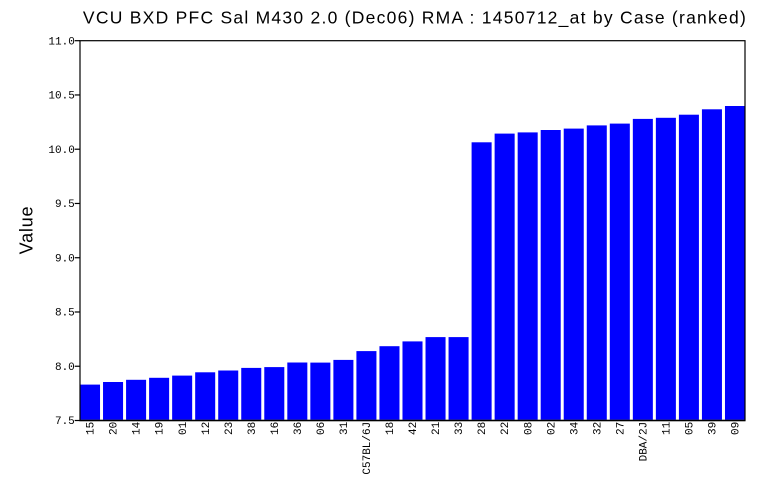  I want to click on svg-text: 28, so click(483, 428).